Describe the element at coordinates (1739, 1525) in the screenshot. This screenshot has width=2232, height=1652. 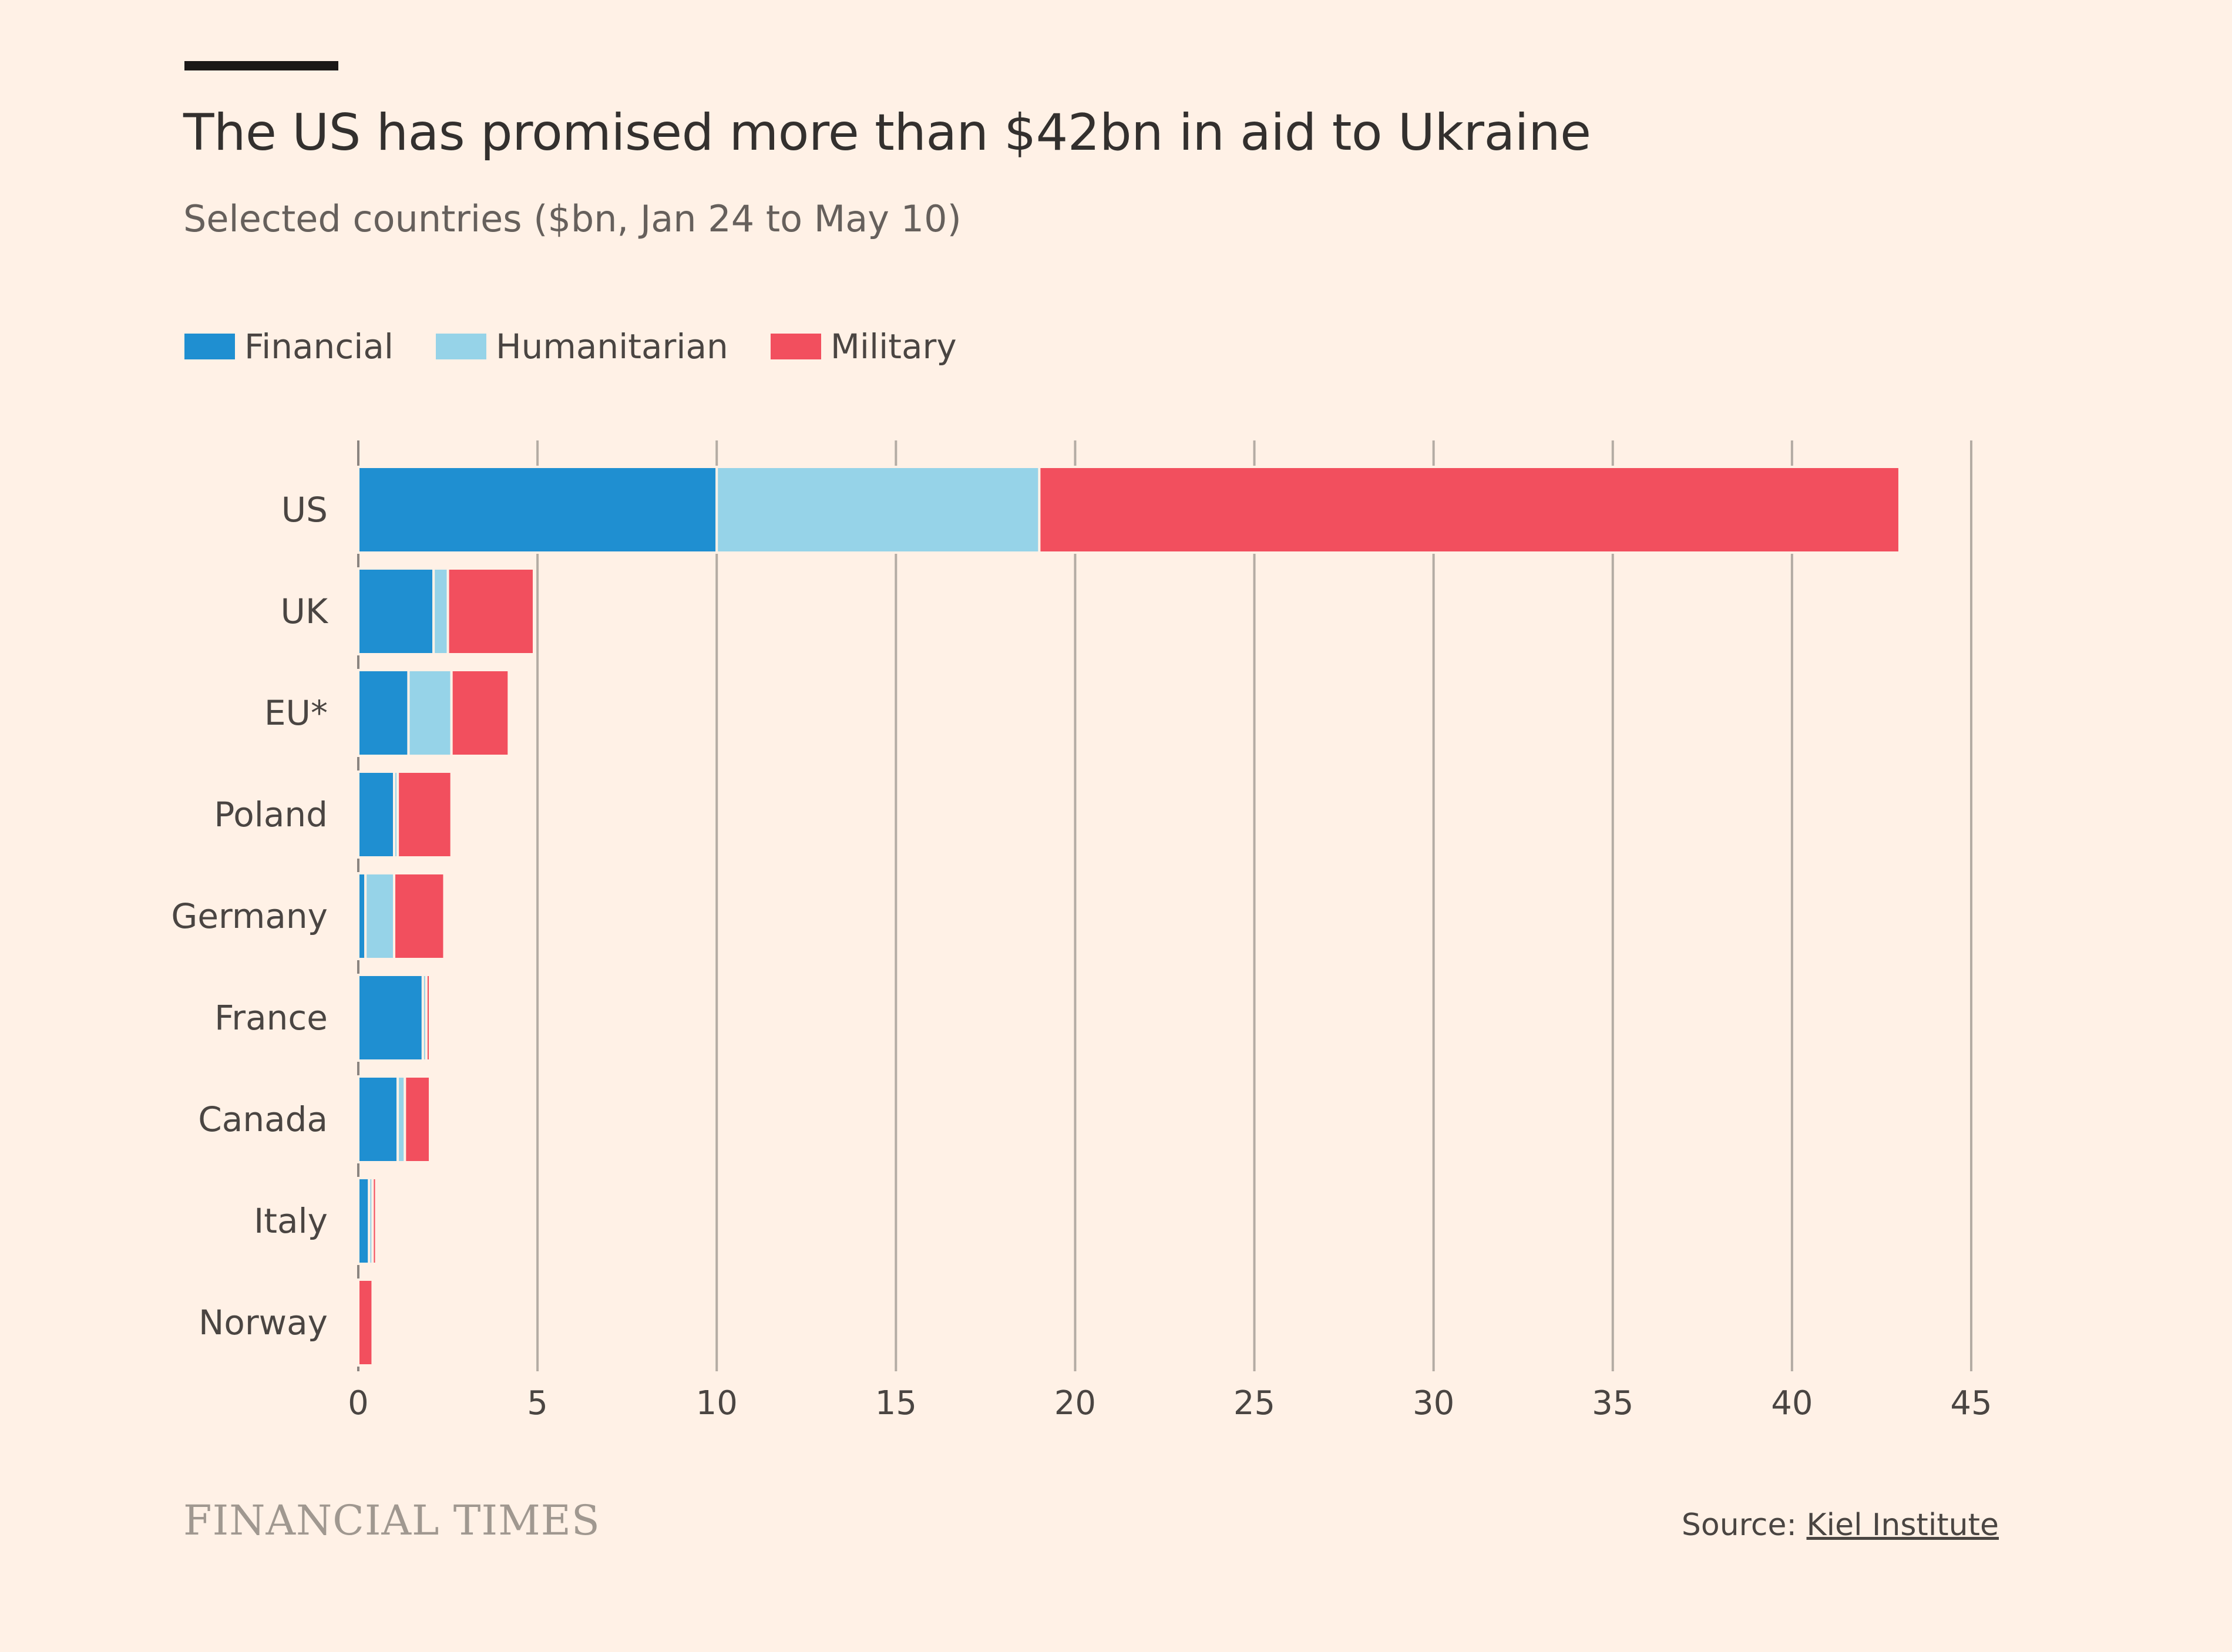
I see `source-label: Source:` at that location.